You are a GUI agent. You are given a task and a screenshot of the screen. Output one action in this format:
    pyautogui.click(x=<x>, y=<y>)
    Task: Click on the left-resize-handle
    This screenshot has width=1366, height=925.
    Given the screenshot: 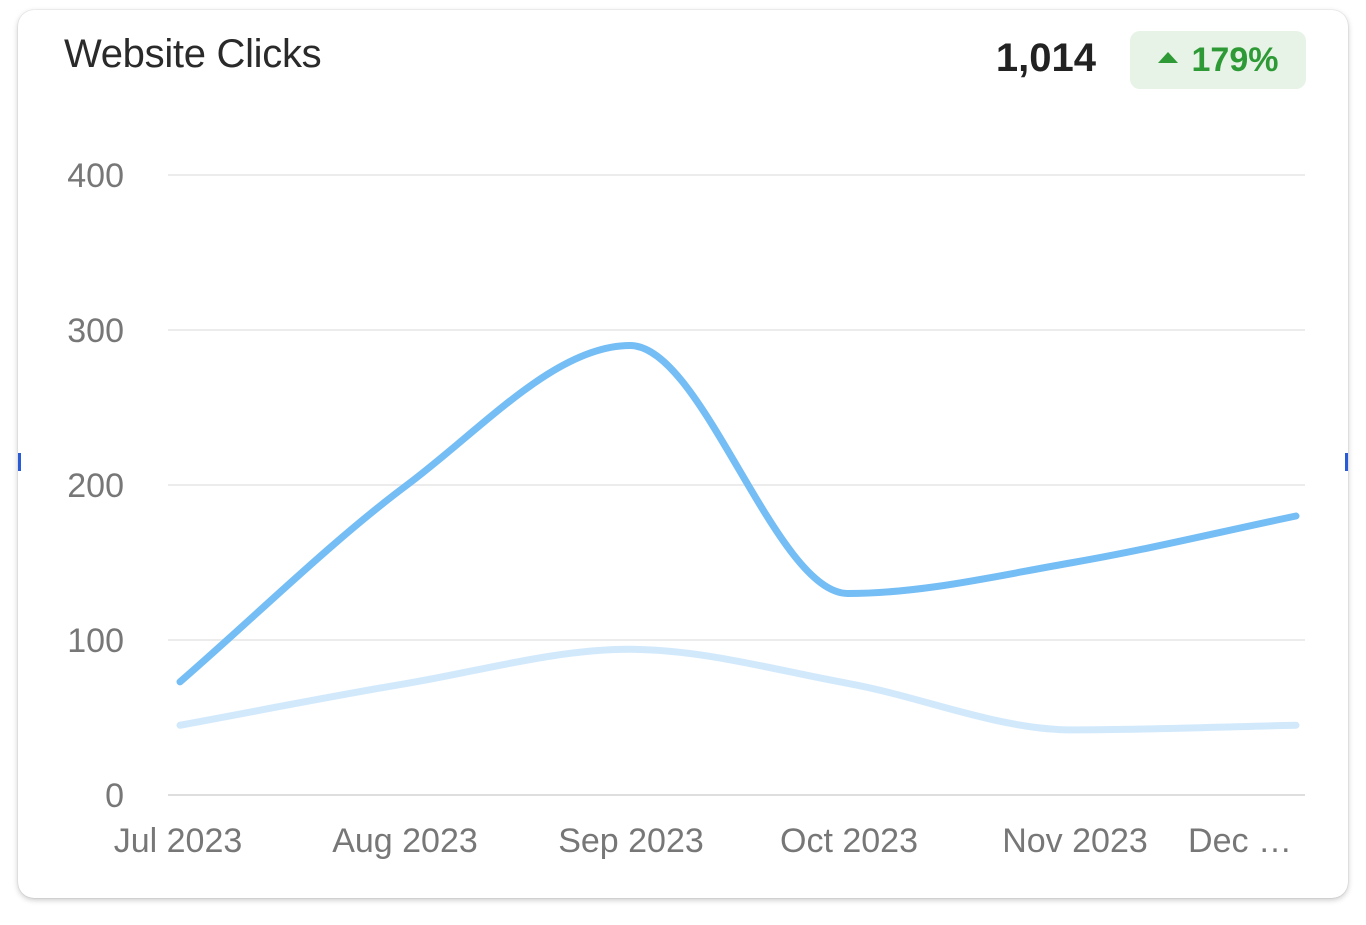 What is the action you would take?
    pyautogui.click(x=19, y=462)
    